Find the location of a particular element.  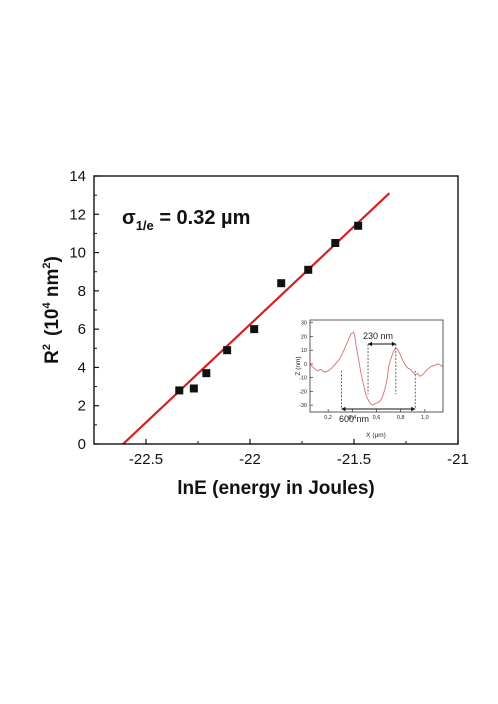

inset-x-axis-title: X (µm) is located at coordinates (376, 435).